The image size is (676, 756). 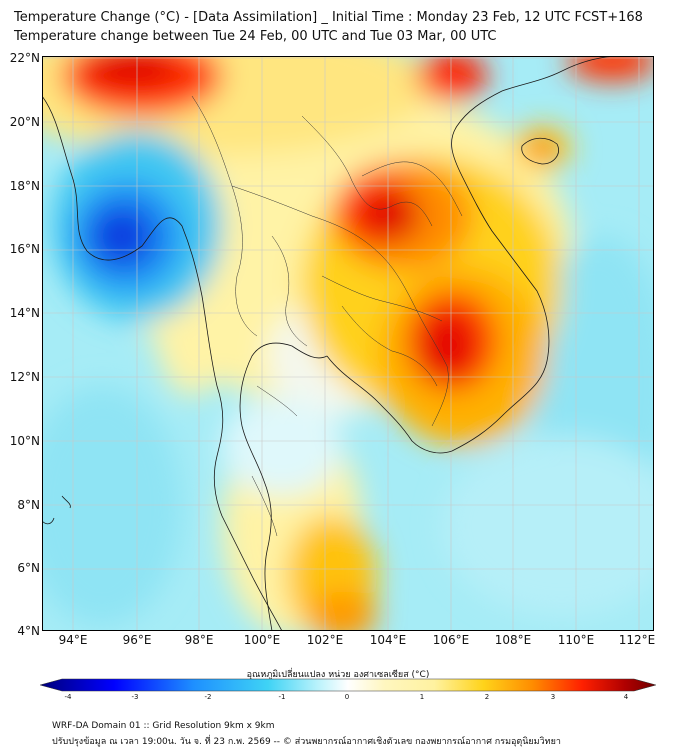 What do you see at coordinates (282, 697) in the screenshot?
I see `colorbar-tick: -1` at bounding box center [282, 697].